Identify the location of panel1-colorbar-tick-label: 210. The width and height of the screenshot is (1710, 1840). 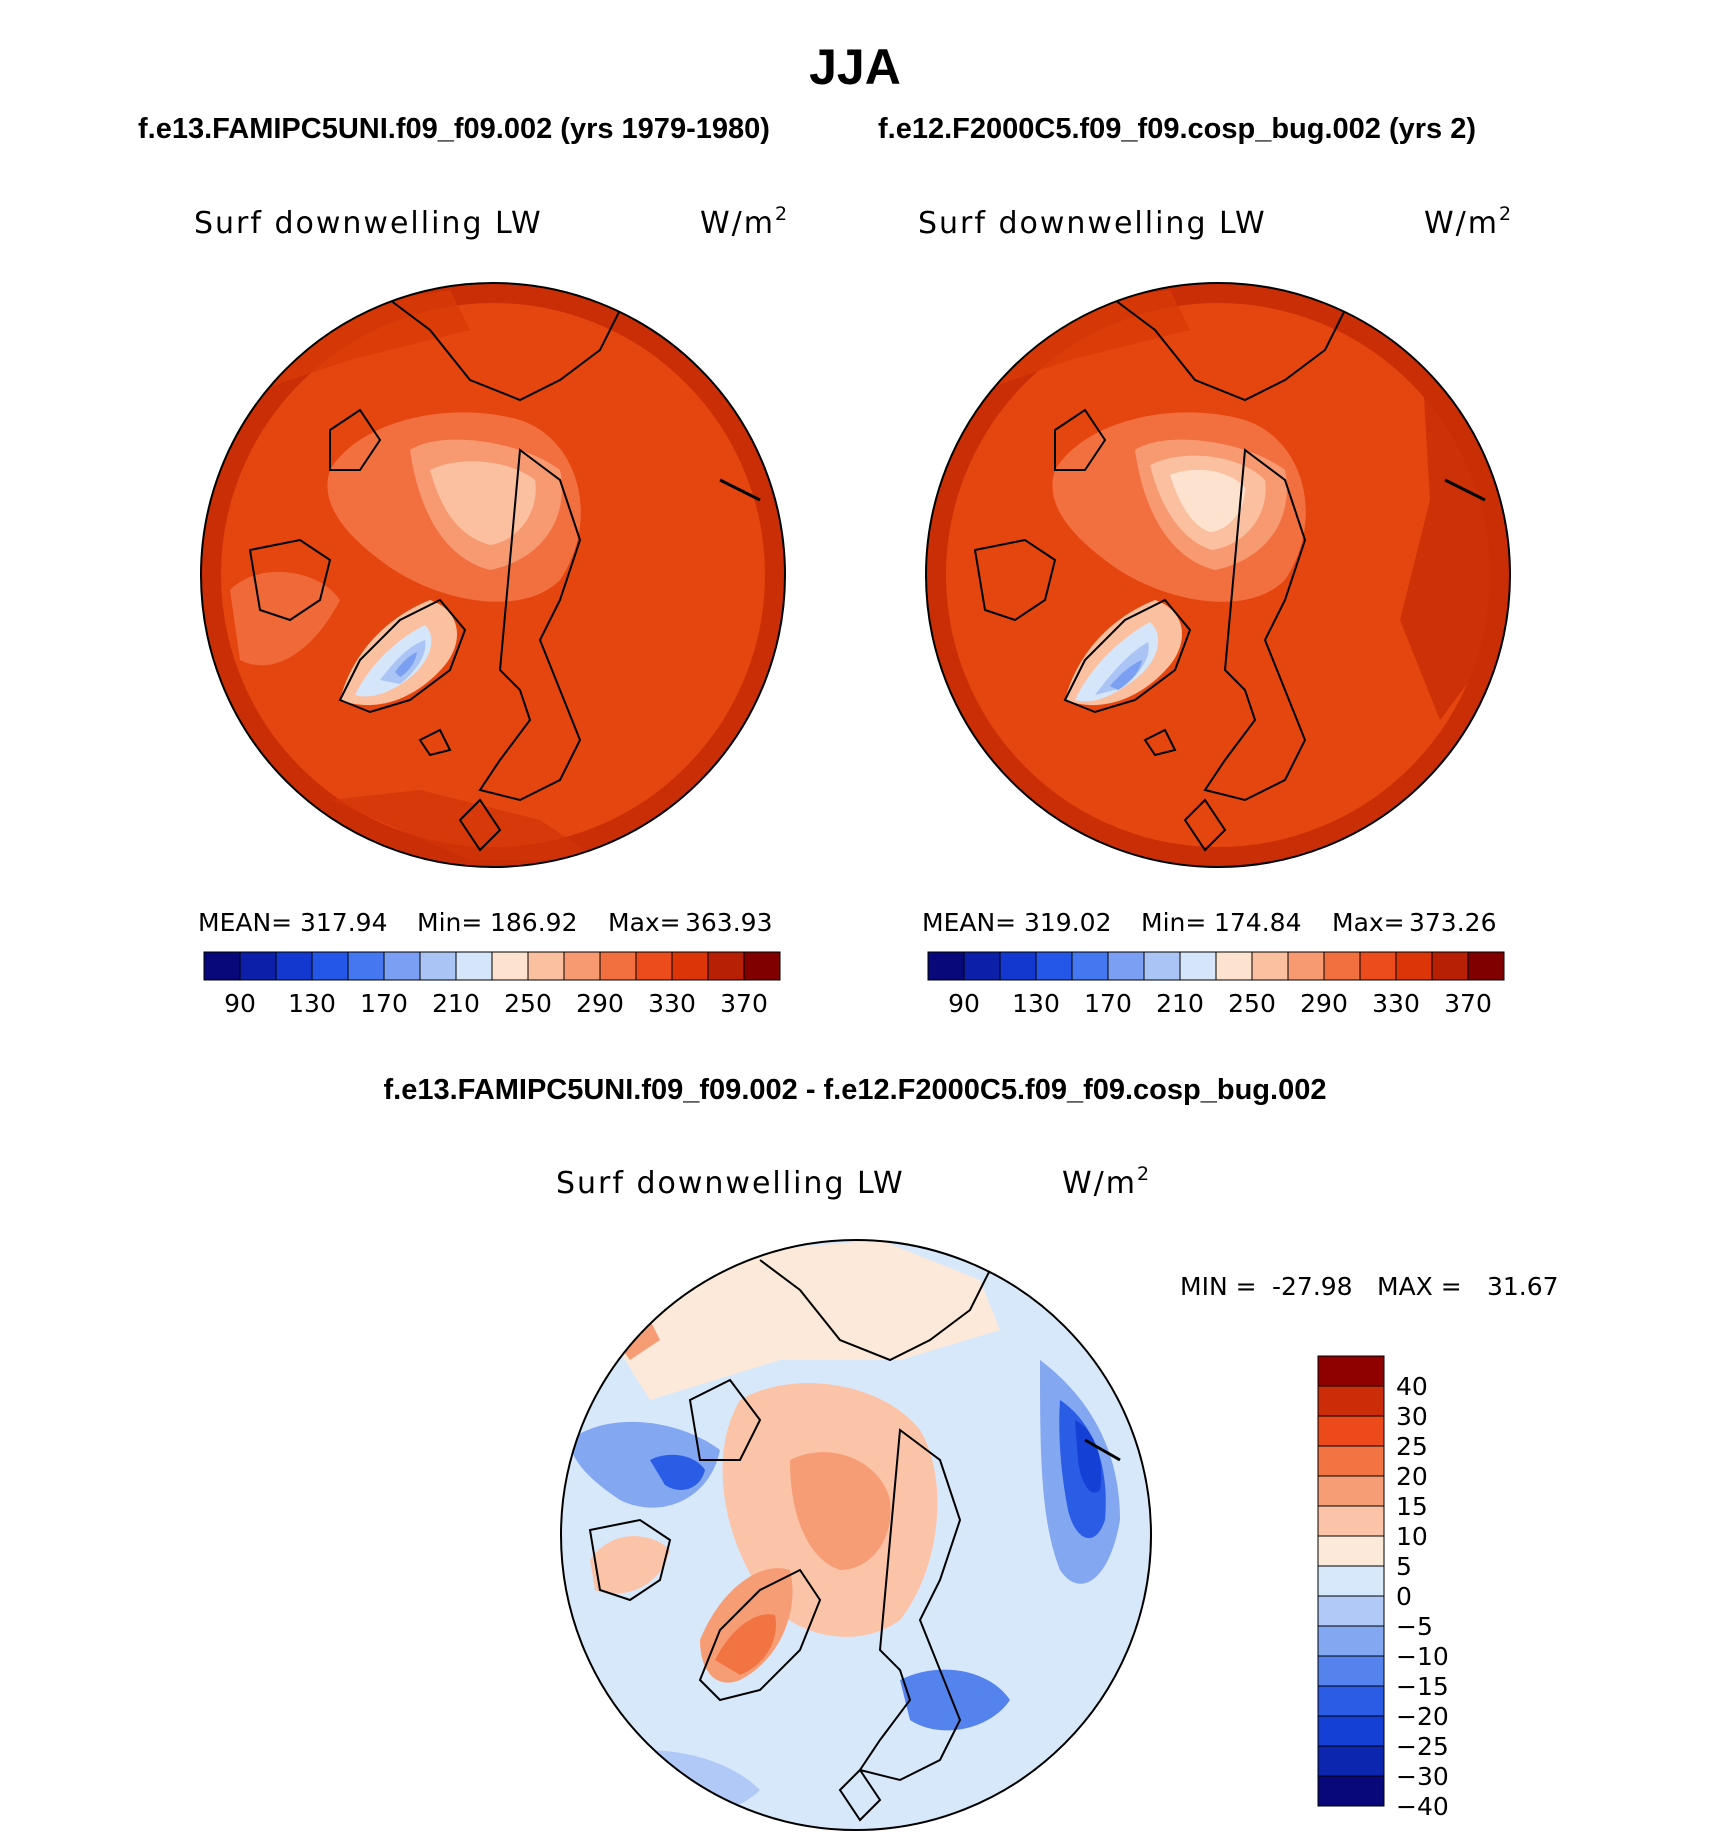
(456, 1003).